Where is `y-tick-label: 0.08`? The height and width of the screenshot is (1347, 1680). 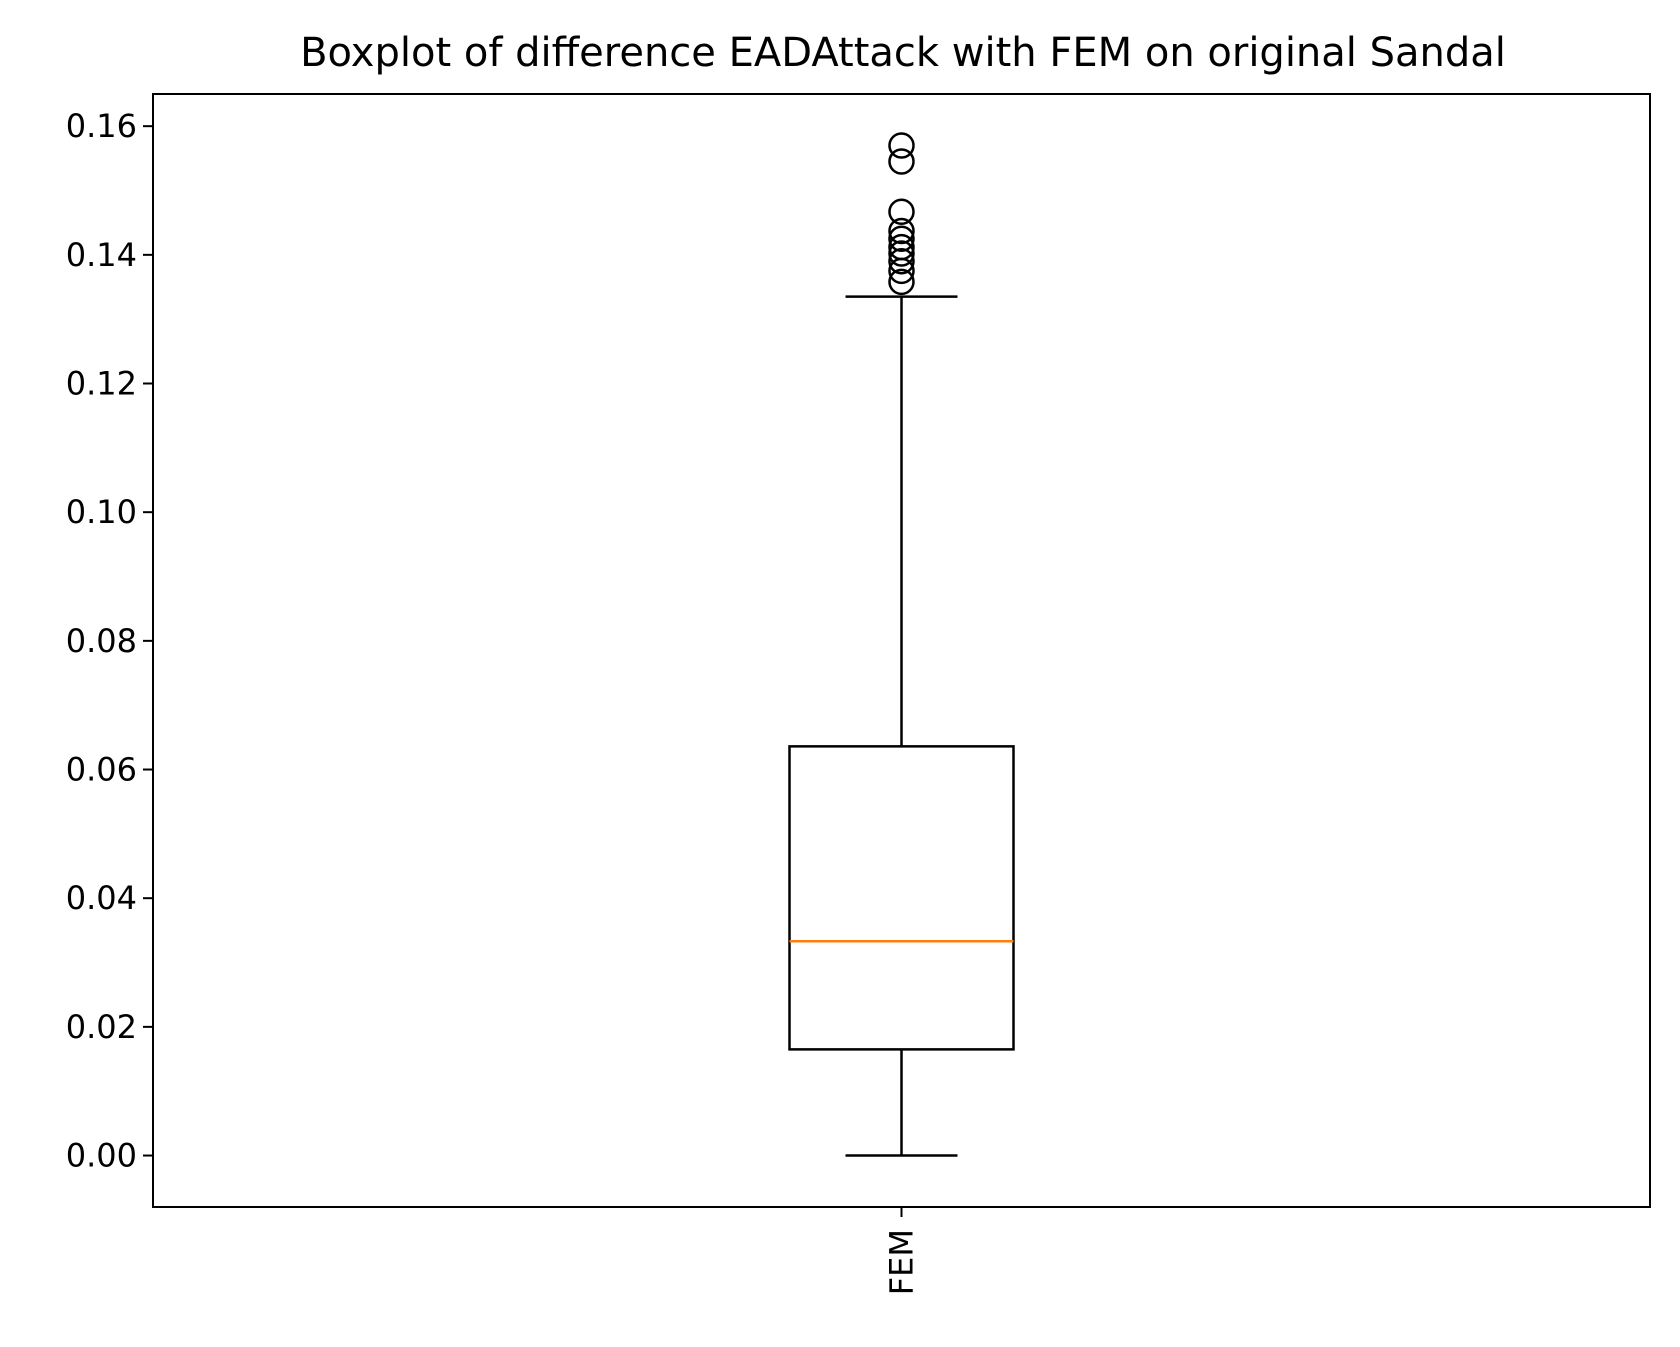 y-tick-label: 0.08 is located at coordinates (101, 641).